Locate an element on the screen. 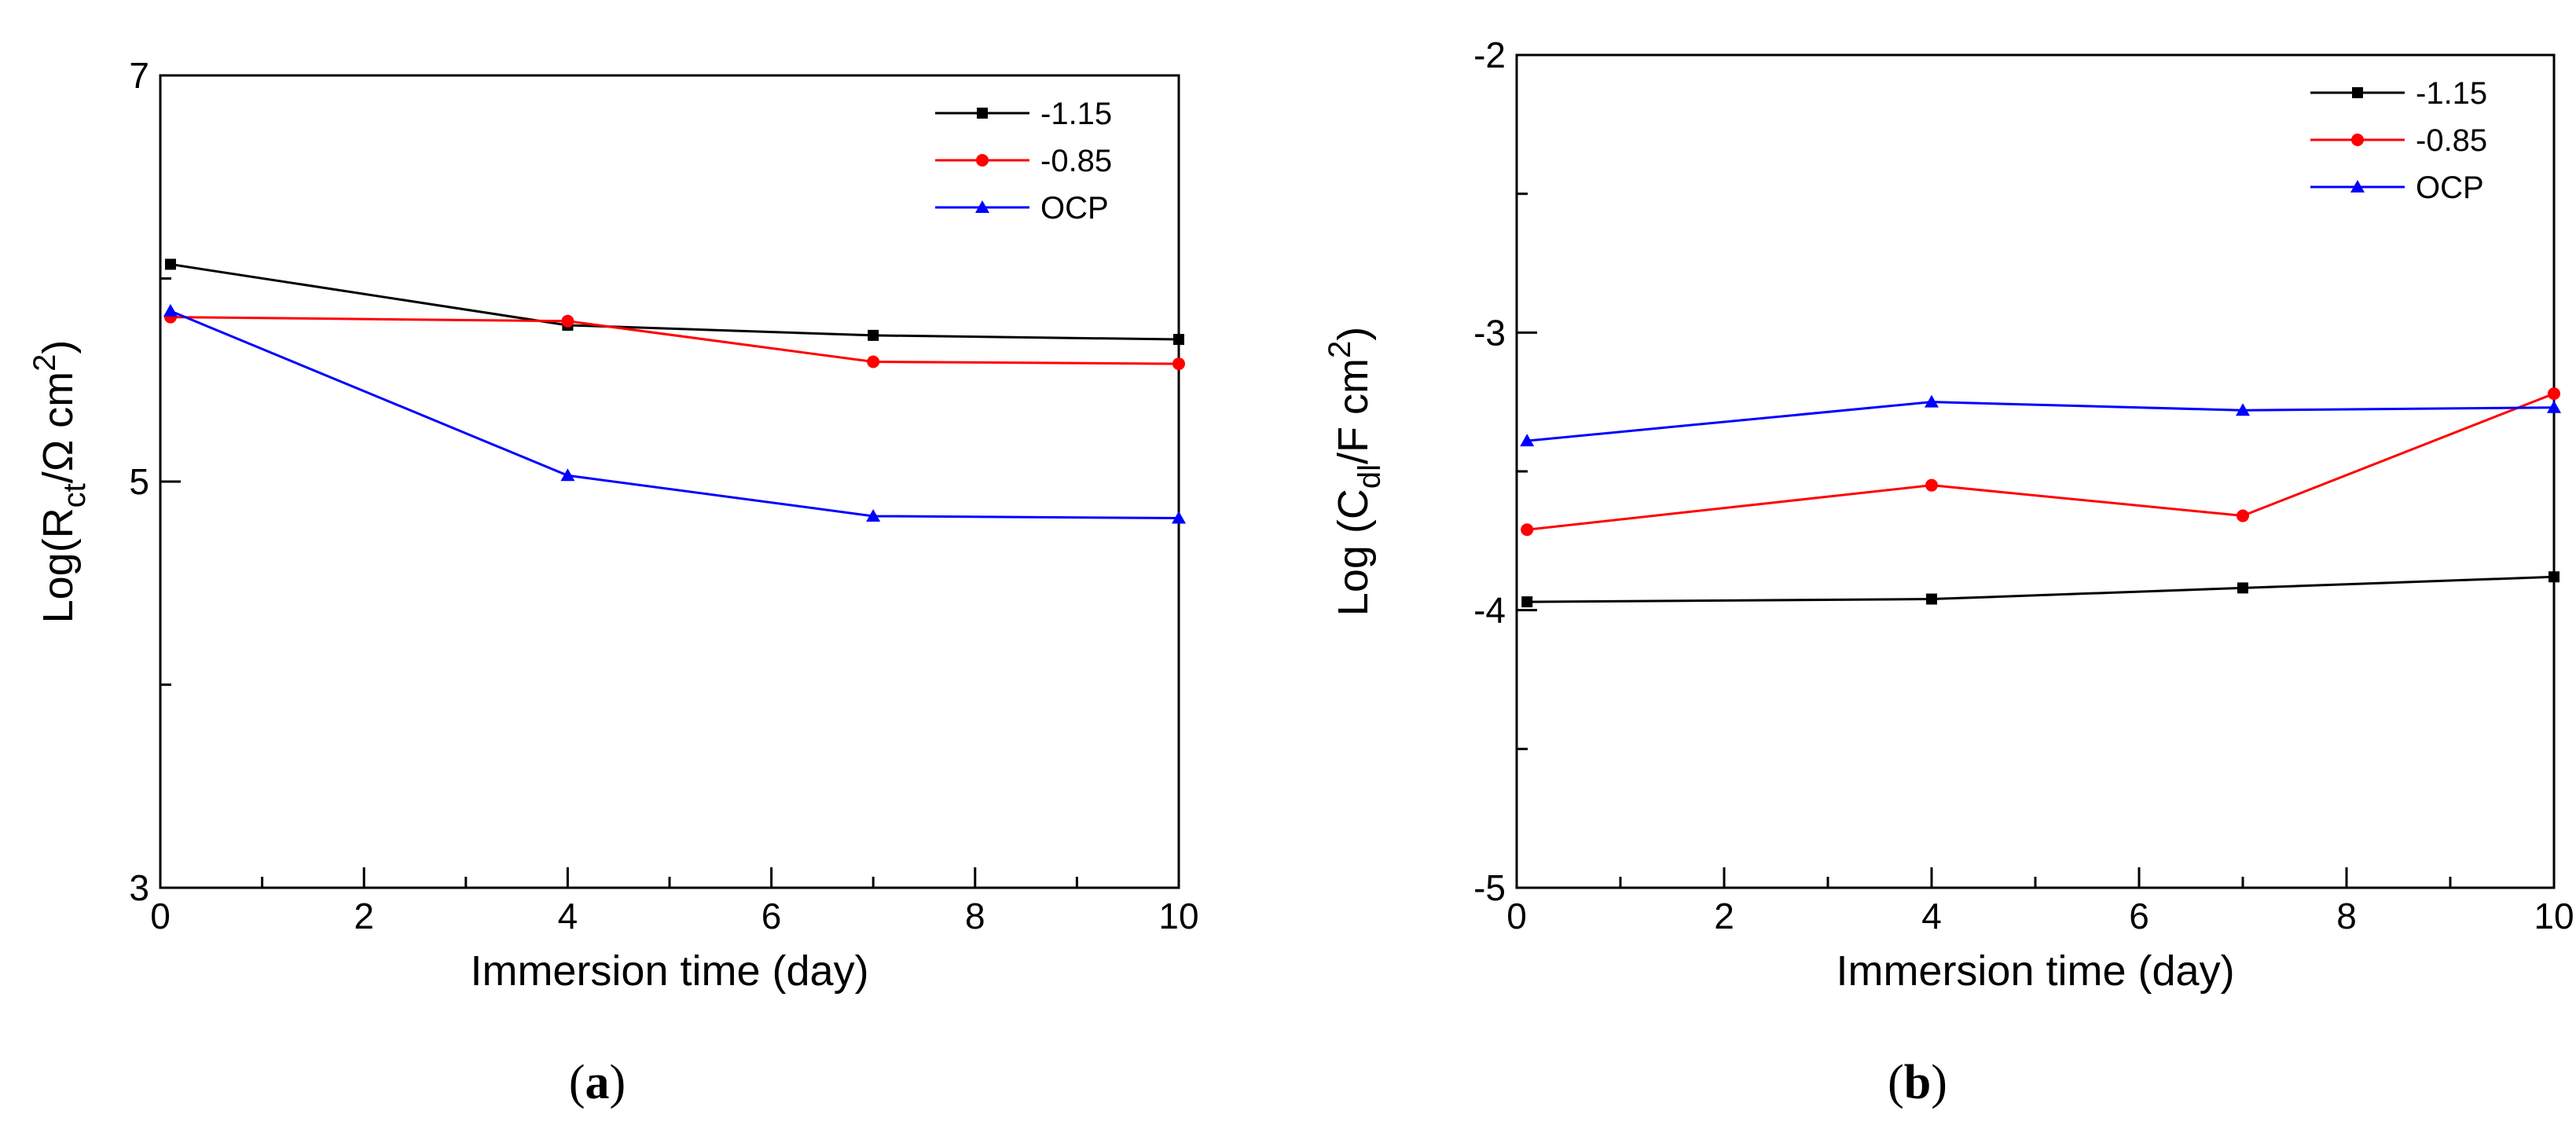 This screenshot has width=2576, height=1125. y-axis-title: Log (Cdl/F cm2) is located at coordinates (1355, 471).